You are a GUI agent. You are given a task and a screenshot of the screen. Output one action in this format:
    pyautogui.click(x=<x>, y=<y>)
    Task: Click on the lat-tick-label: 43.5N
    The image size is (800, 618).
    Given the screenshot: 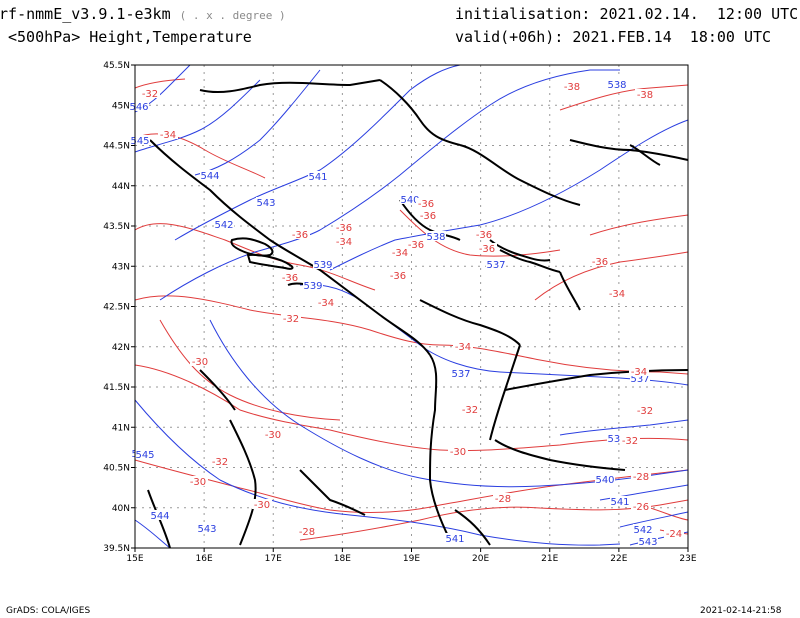 What is the action you would take?
    pyautogui.click(x=116, y=227)
    